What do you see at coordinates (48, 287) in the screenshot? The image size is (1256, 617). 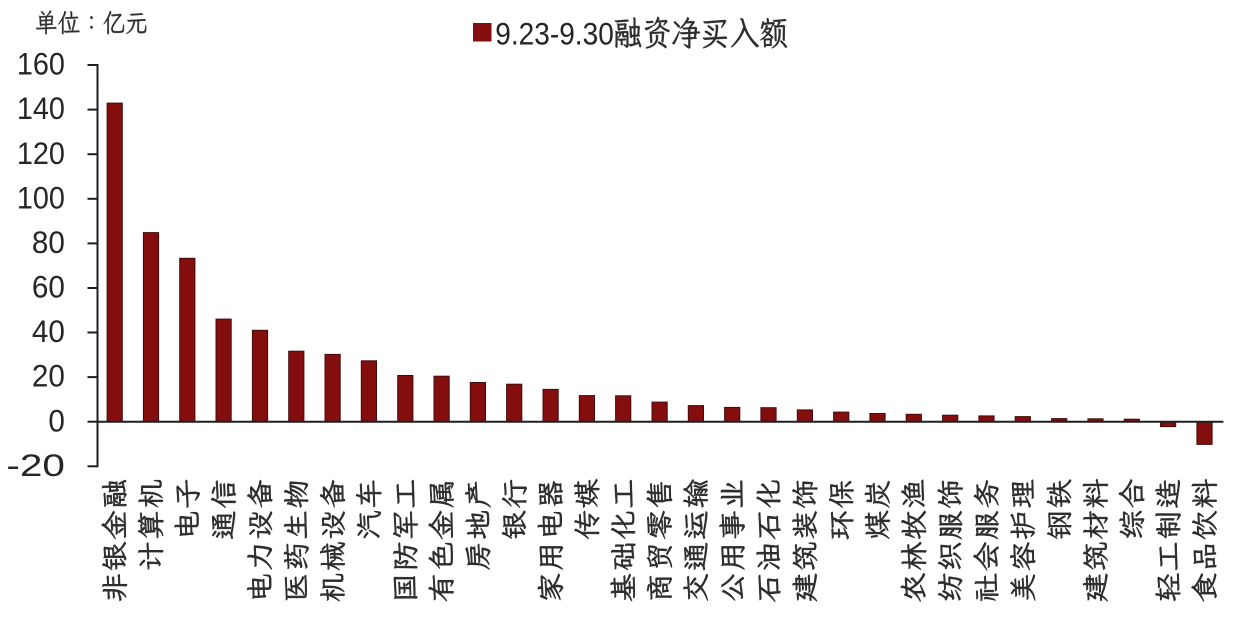 I see `svg-text: 60` at bounding box center [48, 287].